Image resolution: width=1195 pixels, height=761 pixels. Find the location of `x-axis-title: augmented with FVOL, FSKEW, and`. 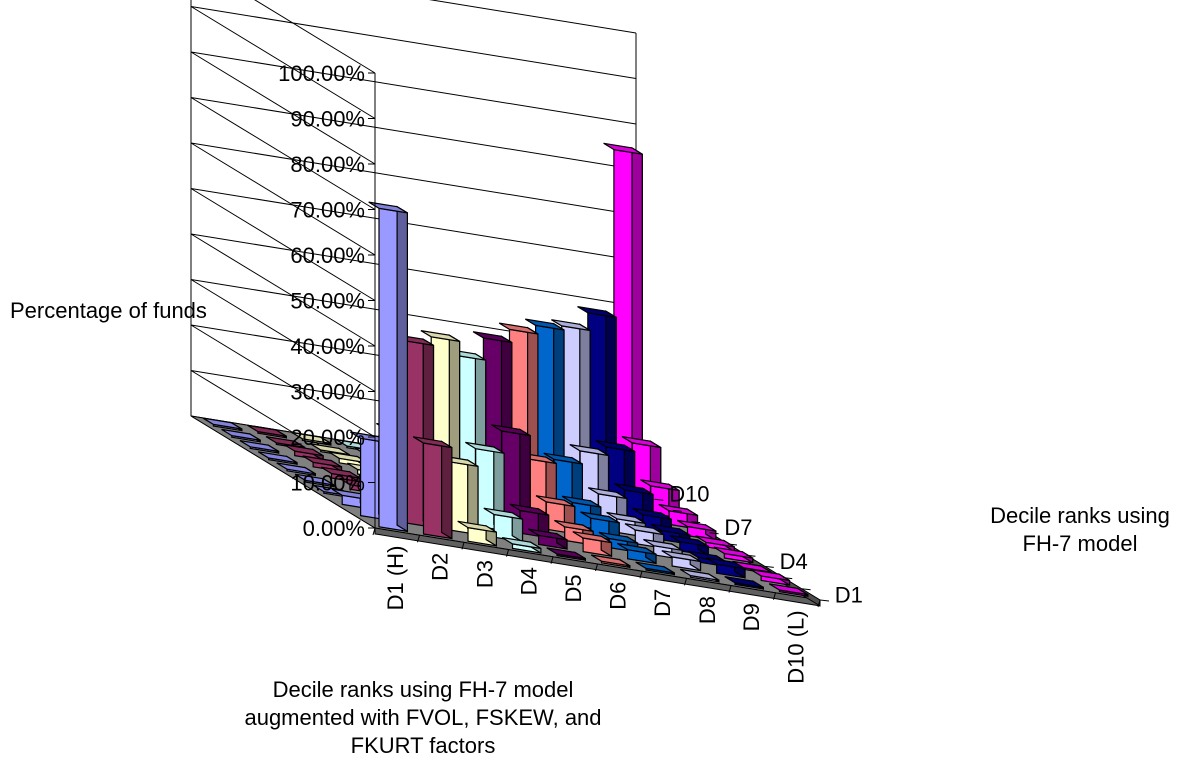

x-axis-title: augmented with FVOL, FSKEW, and is located at coordinates (422, 717).